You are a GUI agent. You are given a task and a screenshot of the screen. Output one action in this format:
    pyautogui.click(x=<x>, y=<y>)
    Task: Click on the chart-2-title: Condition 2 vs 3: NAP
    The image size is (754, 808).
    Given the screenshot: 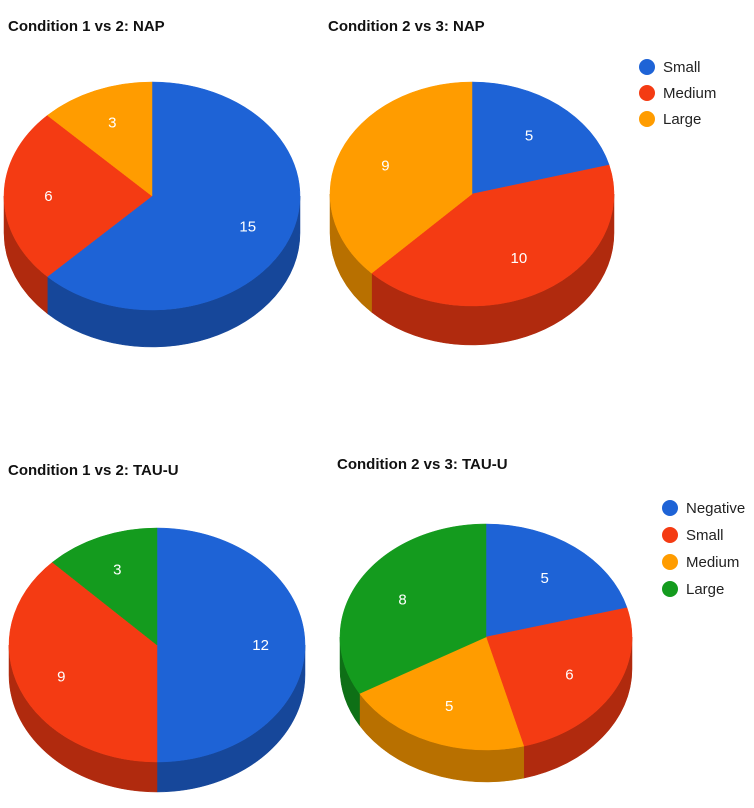 What is the action you would take?
    pyautogui.click(x=406, y=26)
    